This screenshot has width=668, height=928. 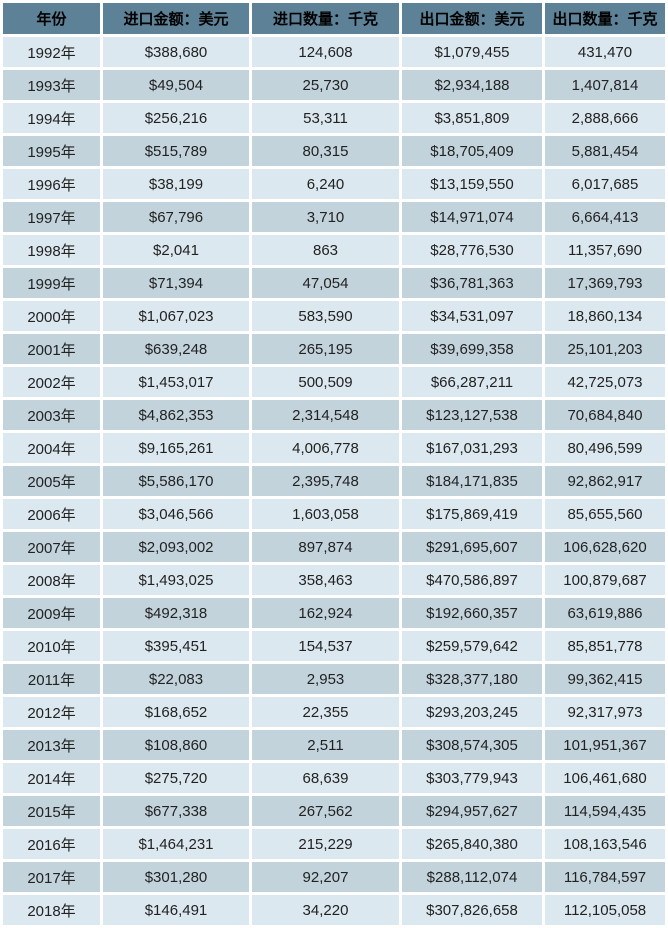 I want to click on table-cell: 4,006,778, so click(x=325, y=448).